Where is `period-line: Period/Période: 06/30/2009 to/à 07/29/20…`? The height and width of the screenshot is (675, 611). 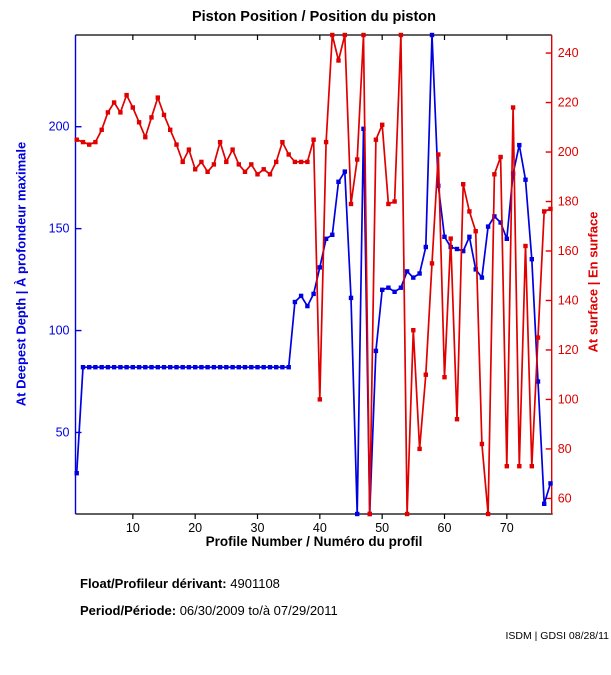
period-line: Period/Période: 06/30/2009 to/à 07/29/20… is located at coordinates (209, 610).